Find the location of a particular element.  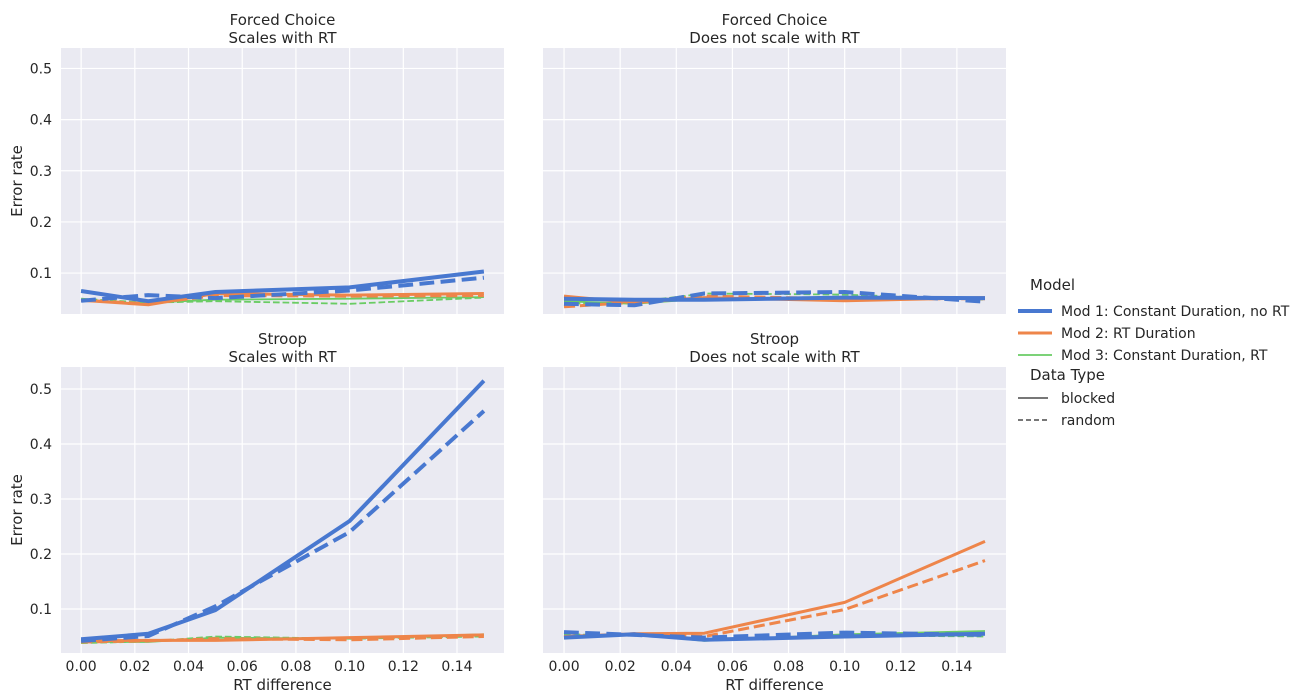

legend-data-type-label: random is located at coordinates (1088, 421).